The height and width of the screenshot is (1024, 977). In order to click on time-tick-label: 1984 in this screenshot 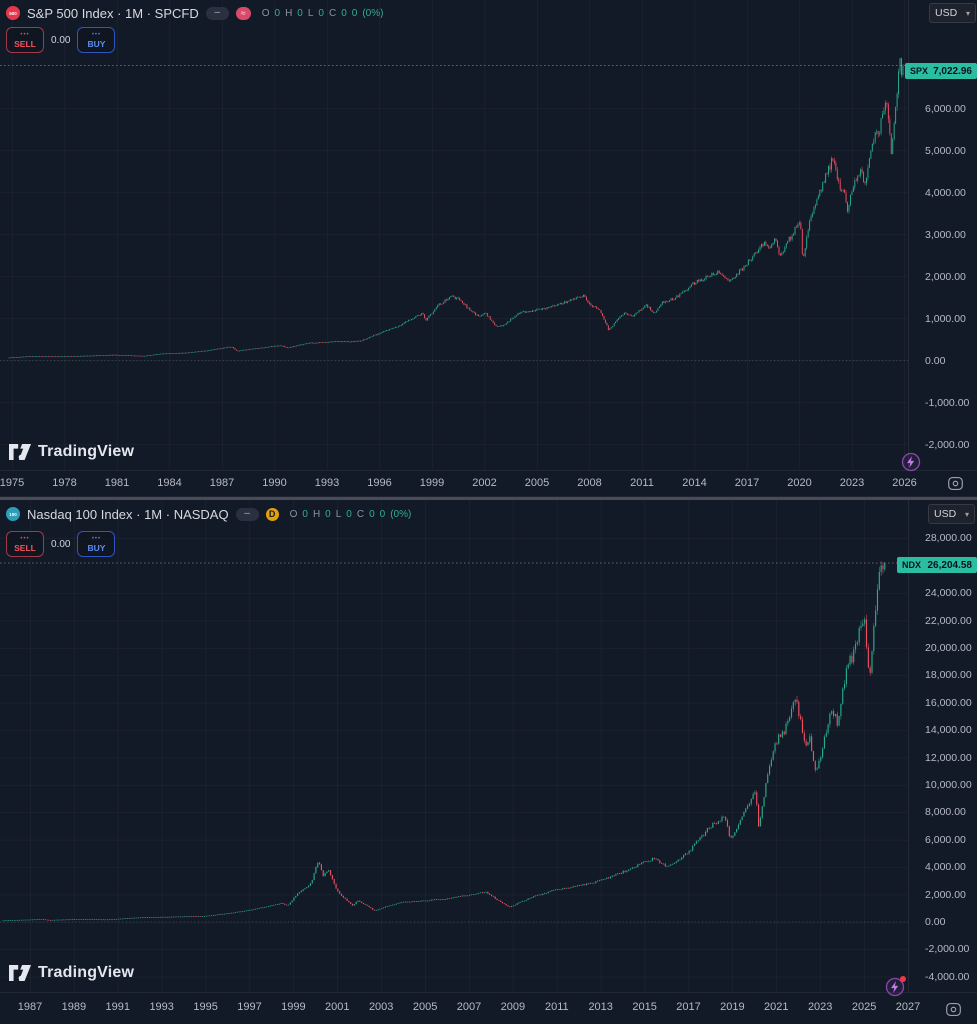, I will do `click(169, 483)`.